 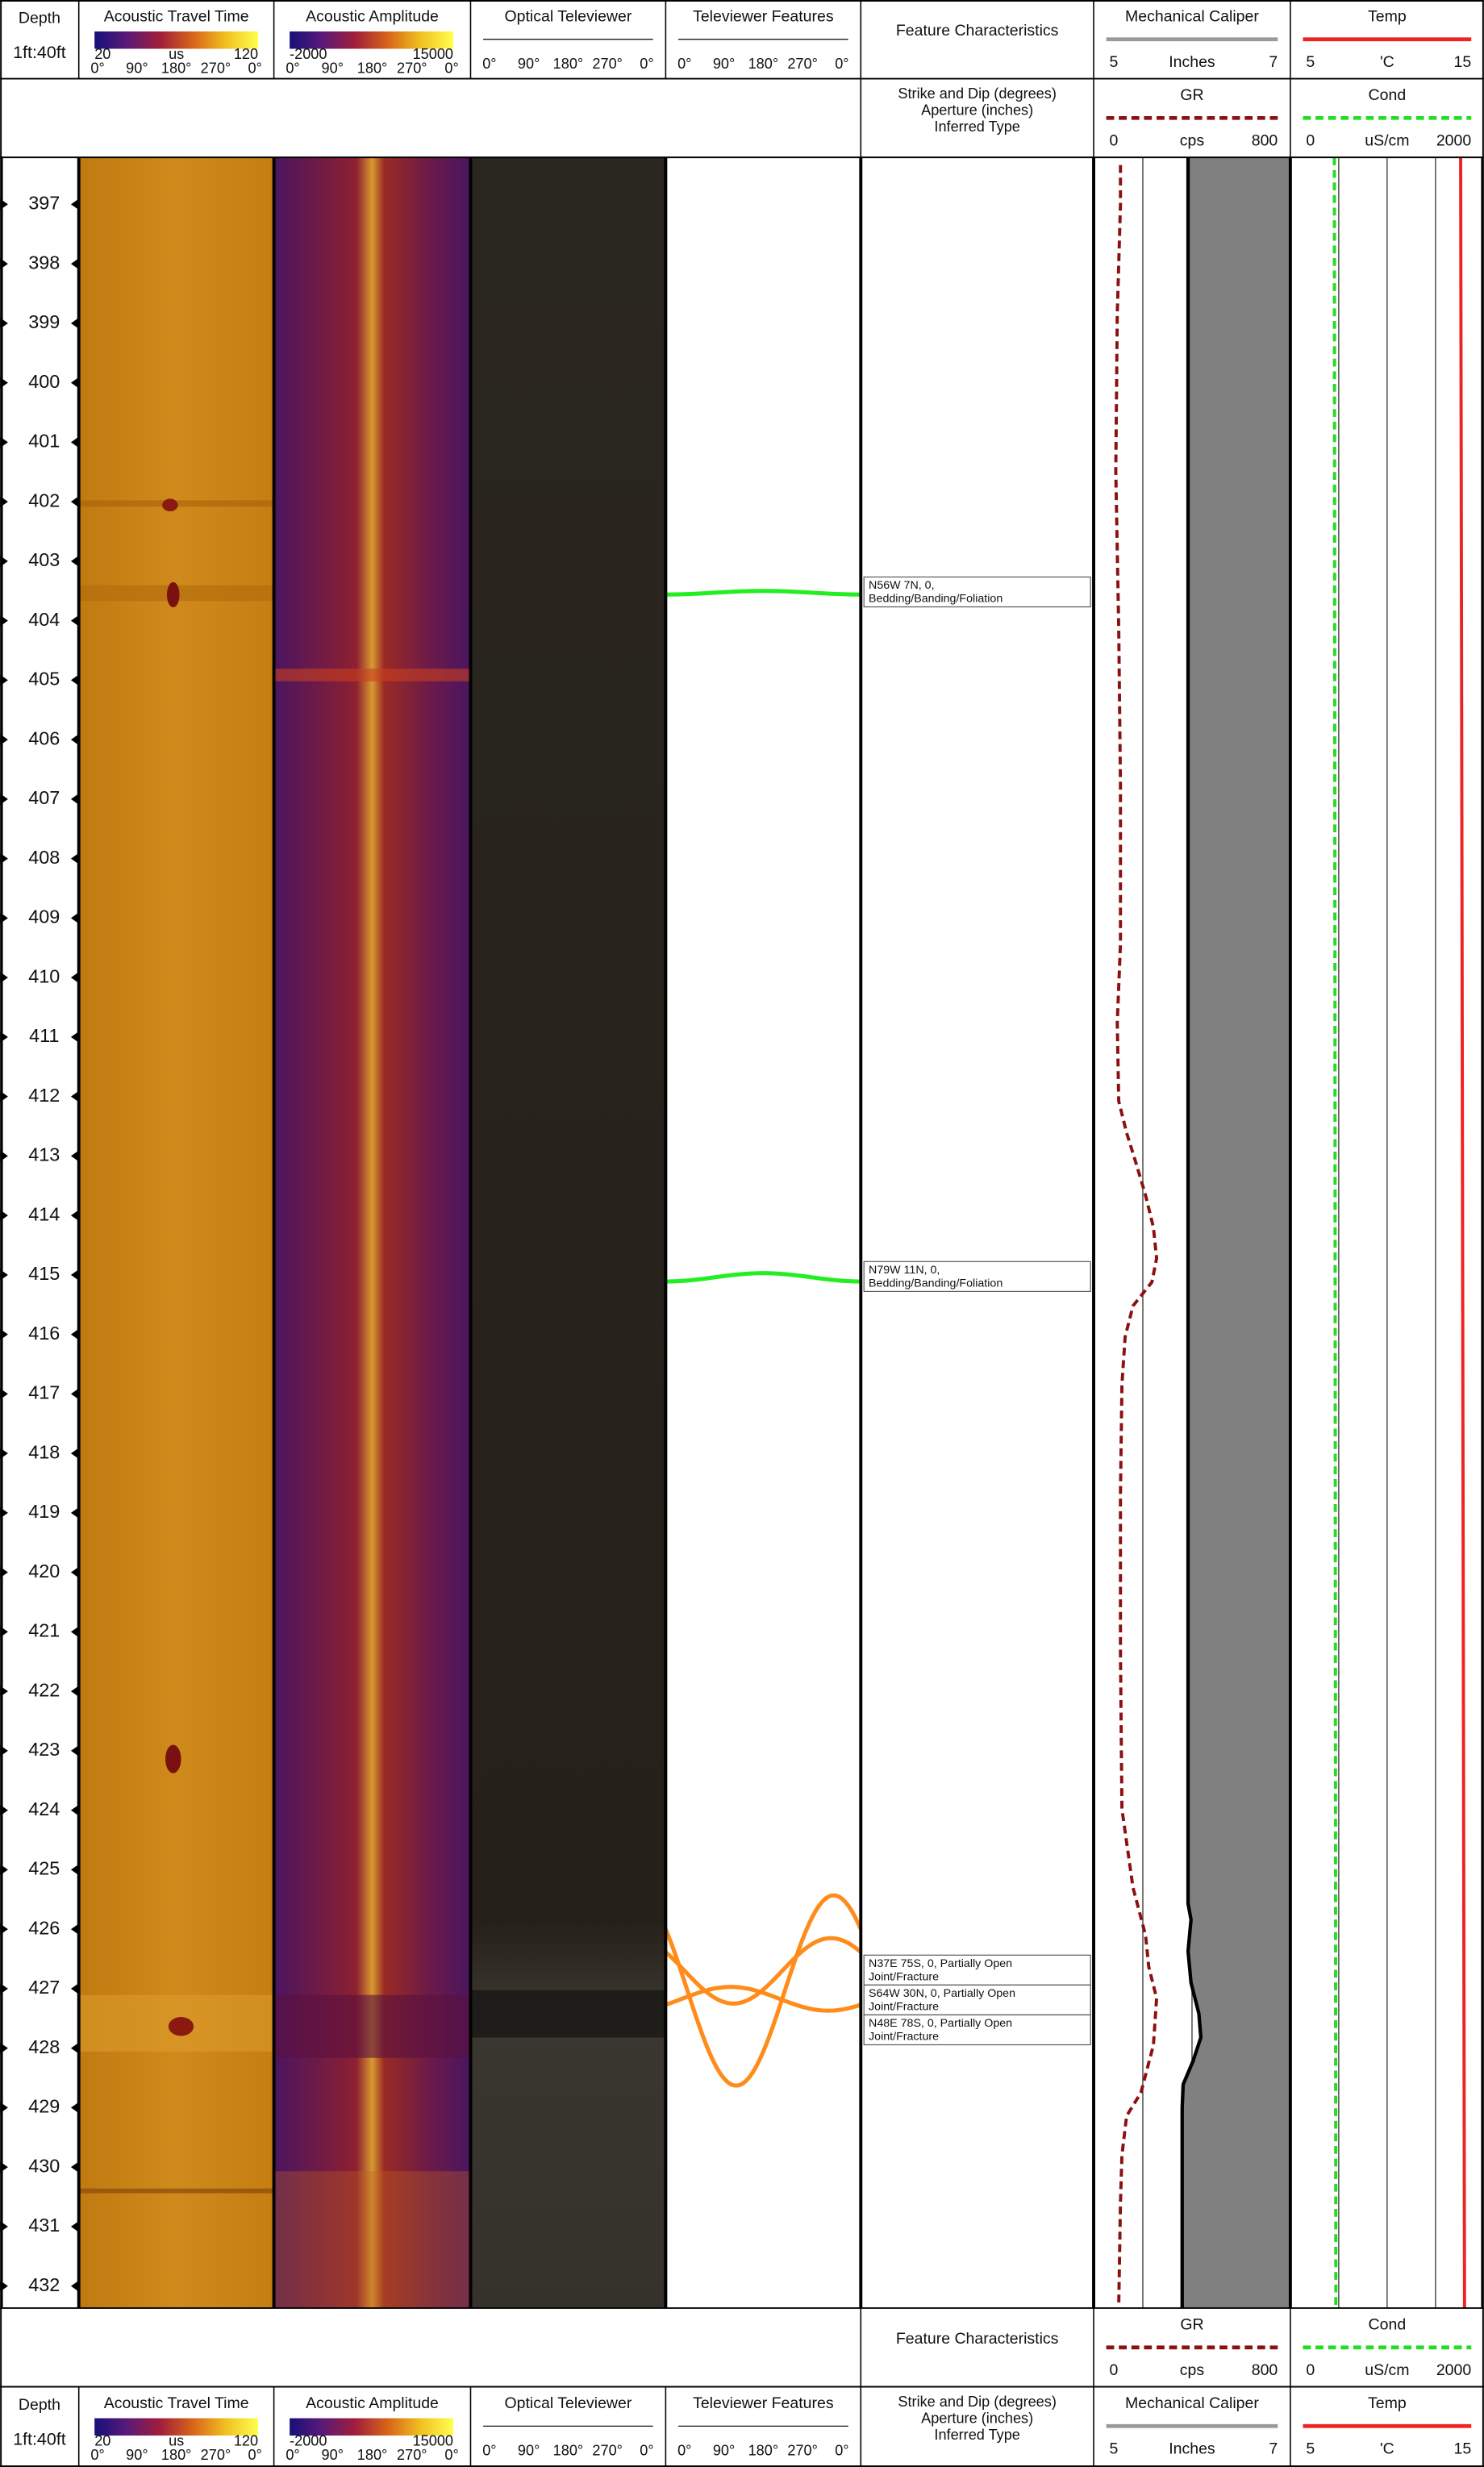 What do you see at coordinates (44, 1392) in the screenshot?
I see `depth-label: 417` at bounding box center [44, 1392].